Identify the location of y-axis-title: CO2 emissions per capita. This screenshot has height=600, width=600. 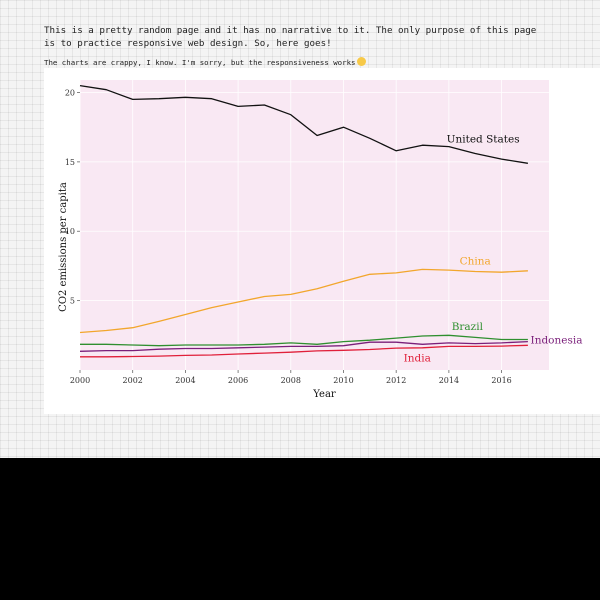
(63, 247).